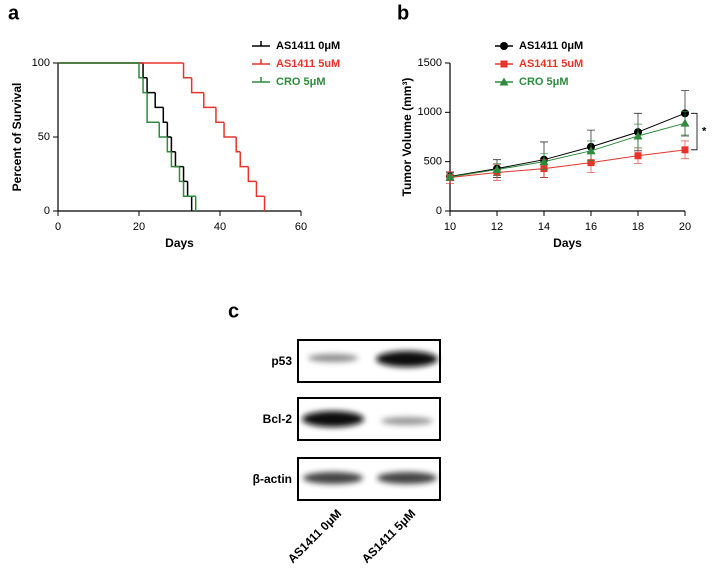 This screenshot has width=714, height=574. What do you see at coordinates (497, 227) in the screenshot?
I see `x-tick-label: 12` at bounding box center [497, 227].